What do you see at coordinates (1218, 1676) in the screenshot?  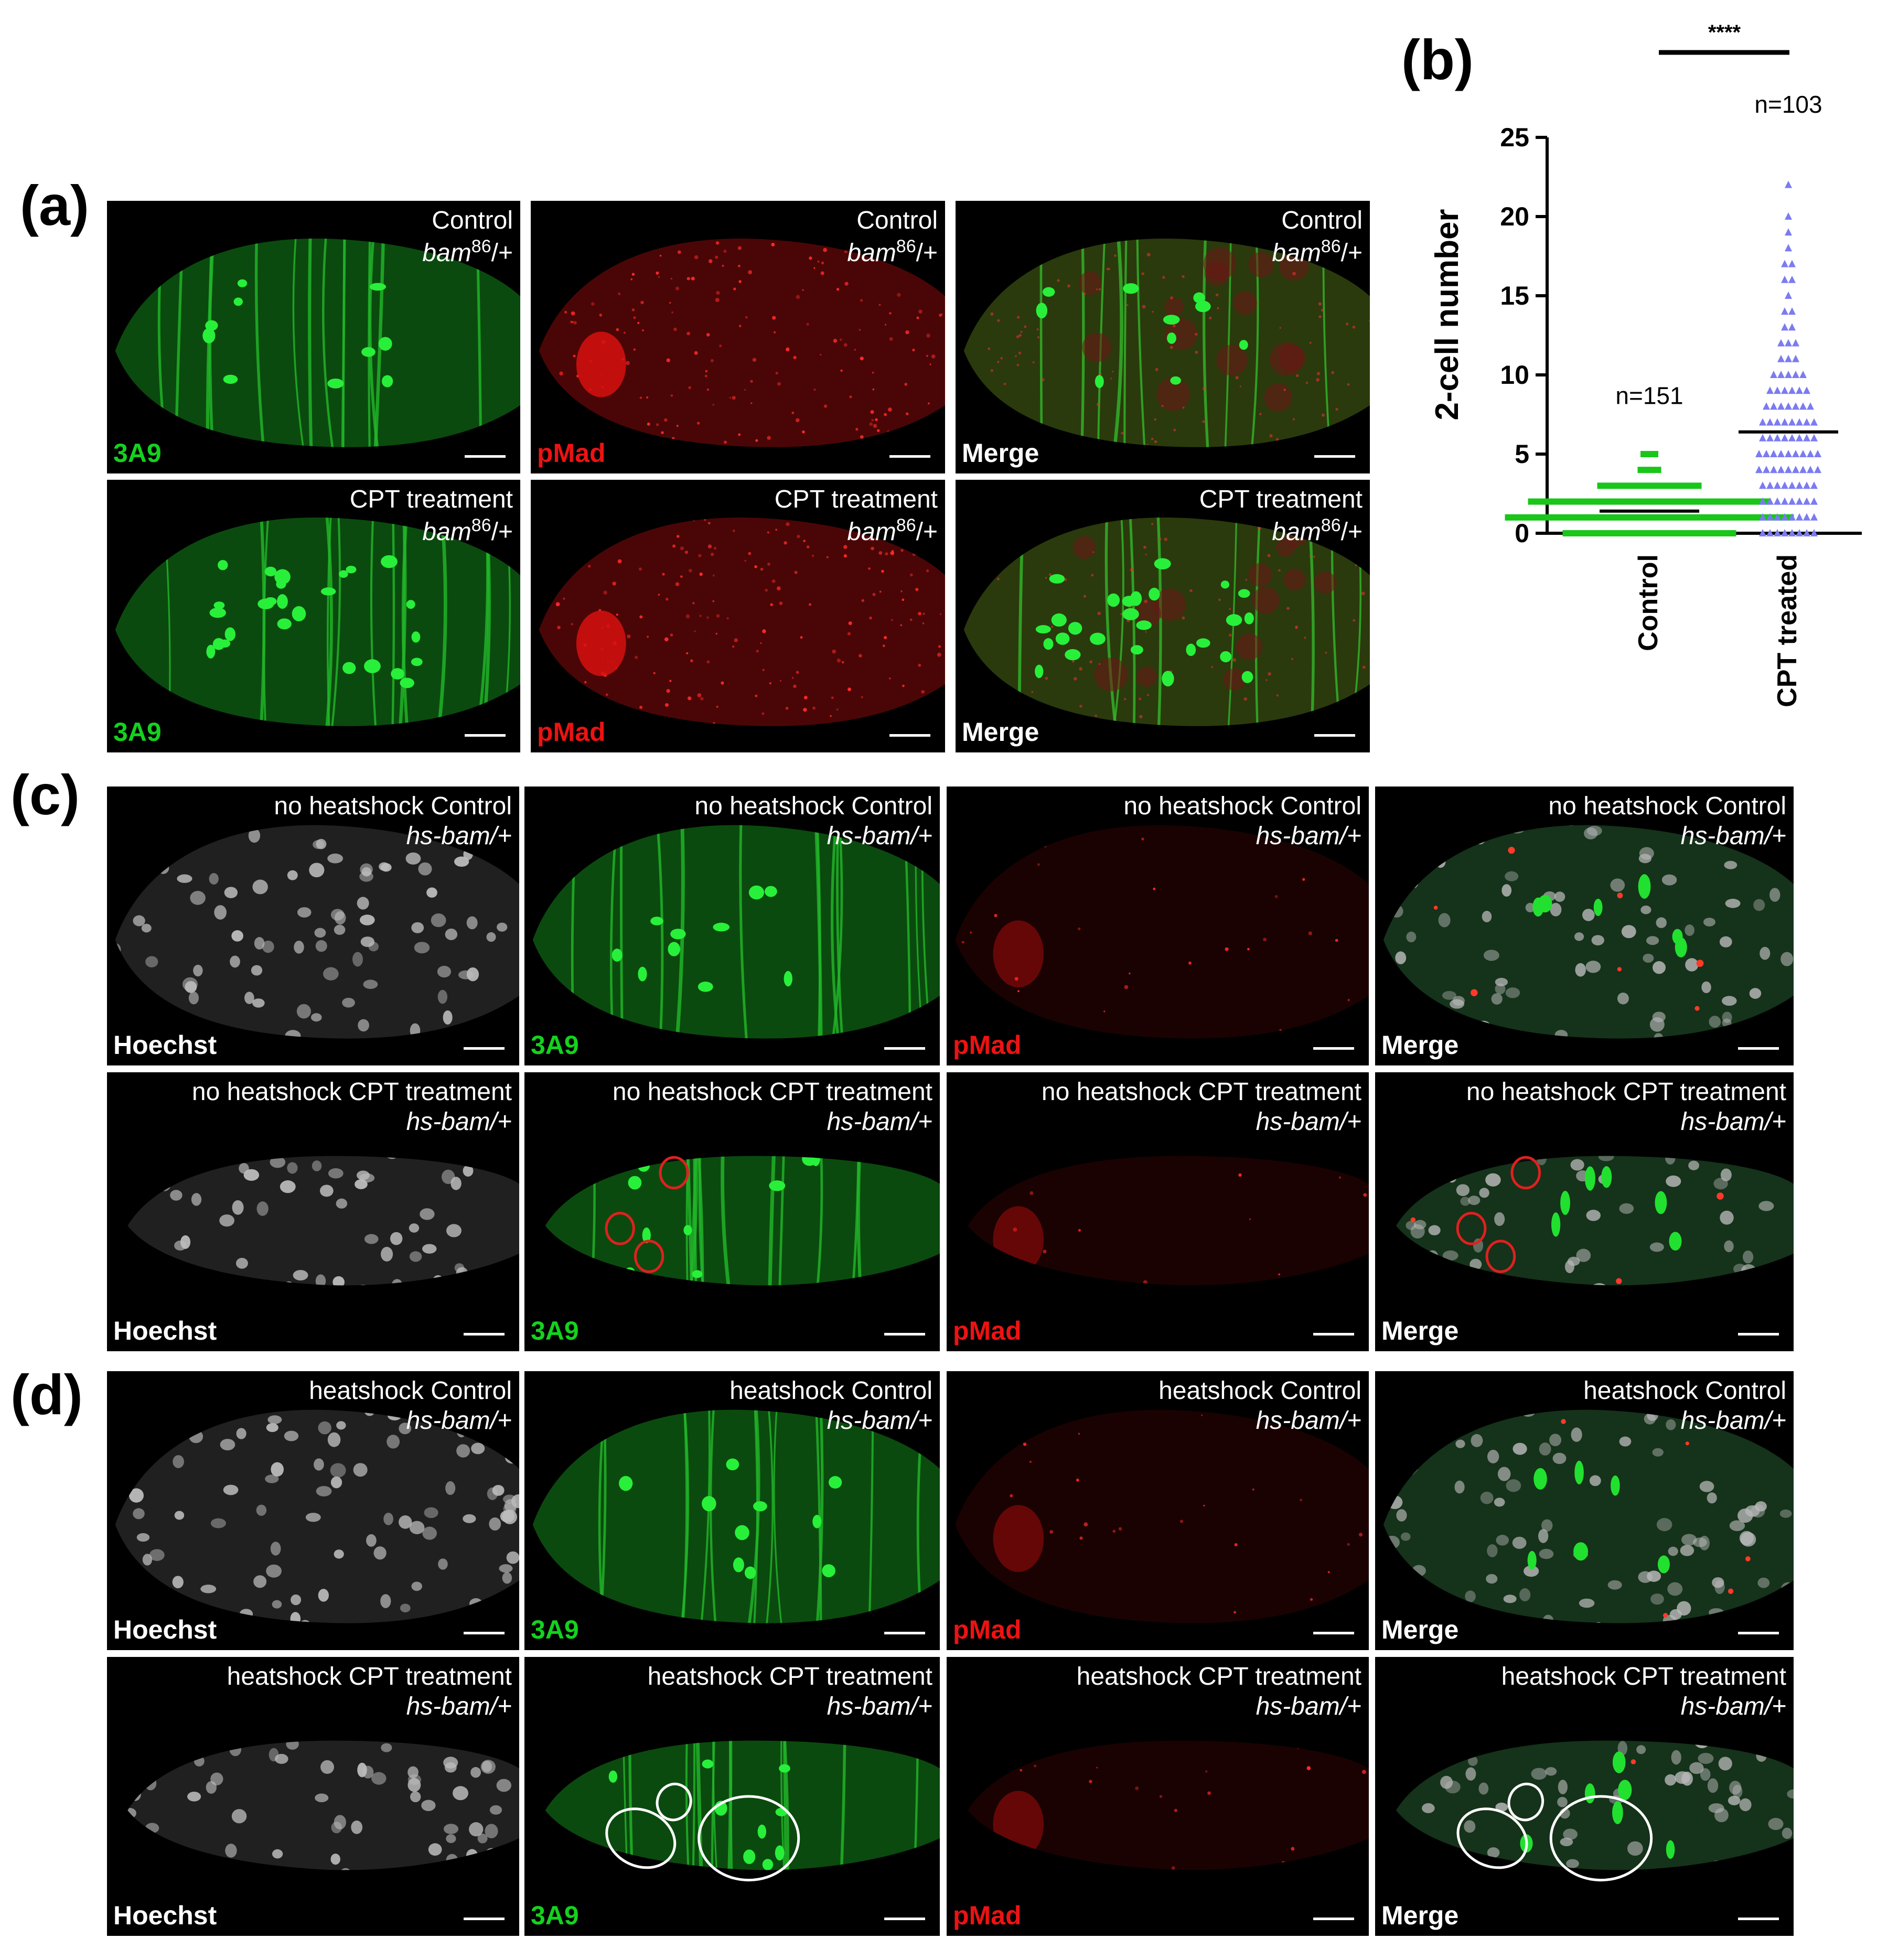 I see `condition-line1: heatshock CPT treatment` at bounding box center [1218, 1676].